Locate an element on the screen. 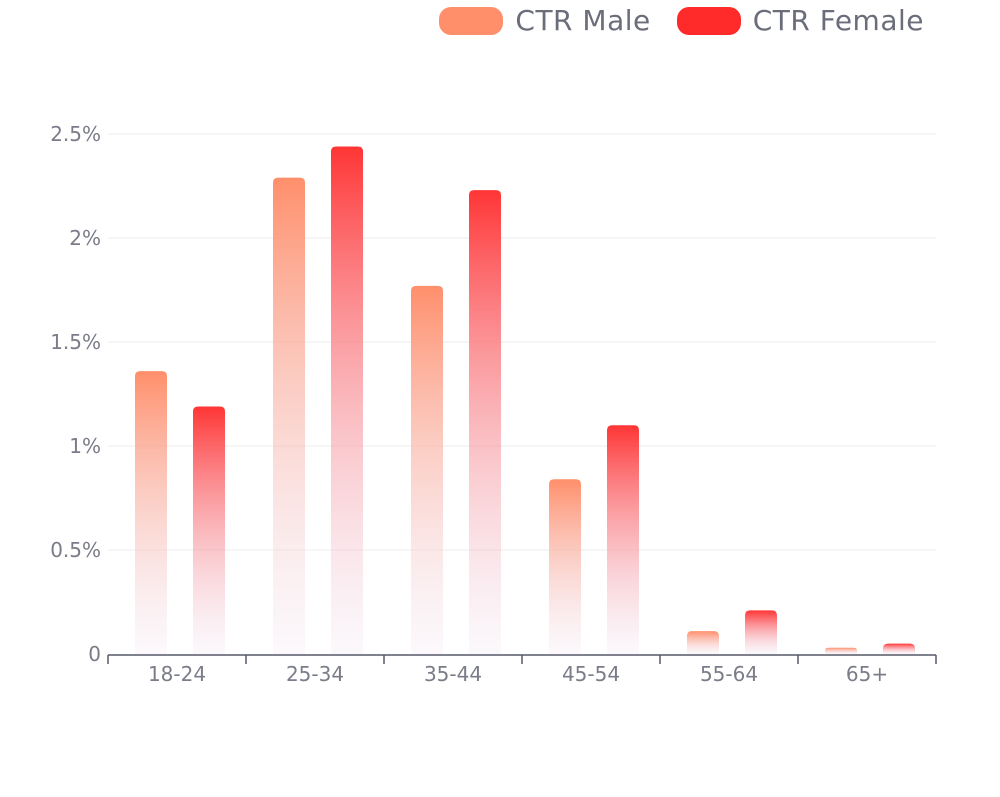 The height and width of the screenshot is (797, 1000). x-tick-label: 18-24 is located at coordinates (177, 674).